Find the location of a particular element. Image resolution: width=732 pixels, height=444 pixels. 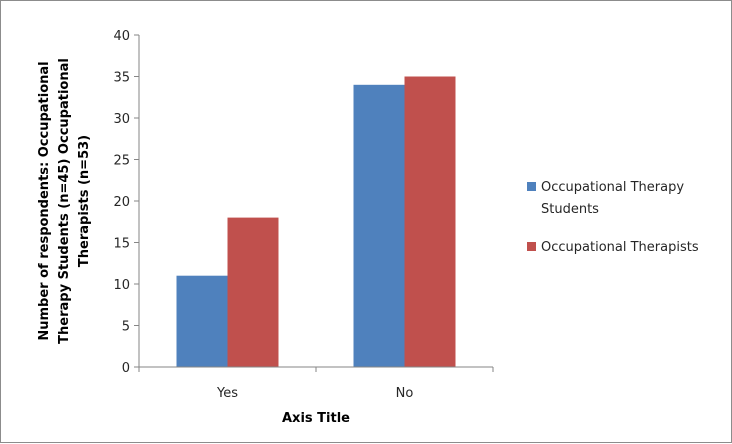

y-axis-title-line-2: Therapy Students (n=45) Occupational is located at coordinates (64, 201).